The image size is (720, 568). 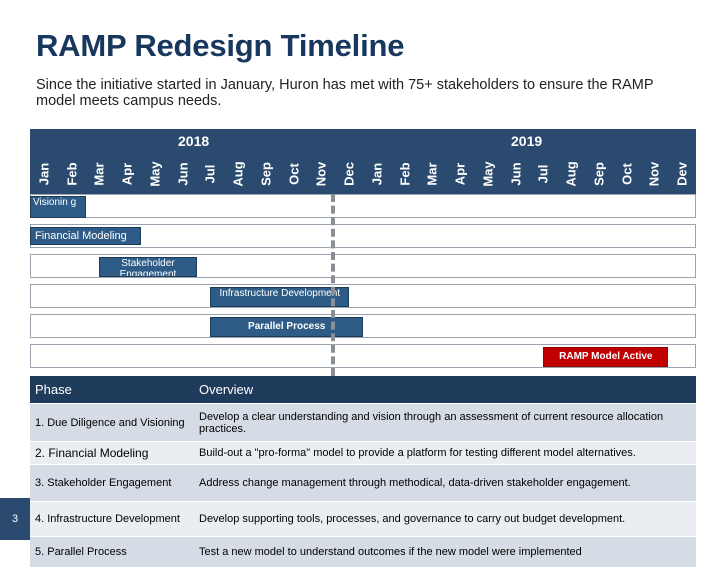 What do you see at coordinates (112, 453) in the screenshot?
I see `phase-cell: 2. Financial Modeling` at bounding box center [112, 453].